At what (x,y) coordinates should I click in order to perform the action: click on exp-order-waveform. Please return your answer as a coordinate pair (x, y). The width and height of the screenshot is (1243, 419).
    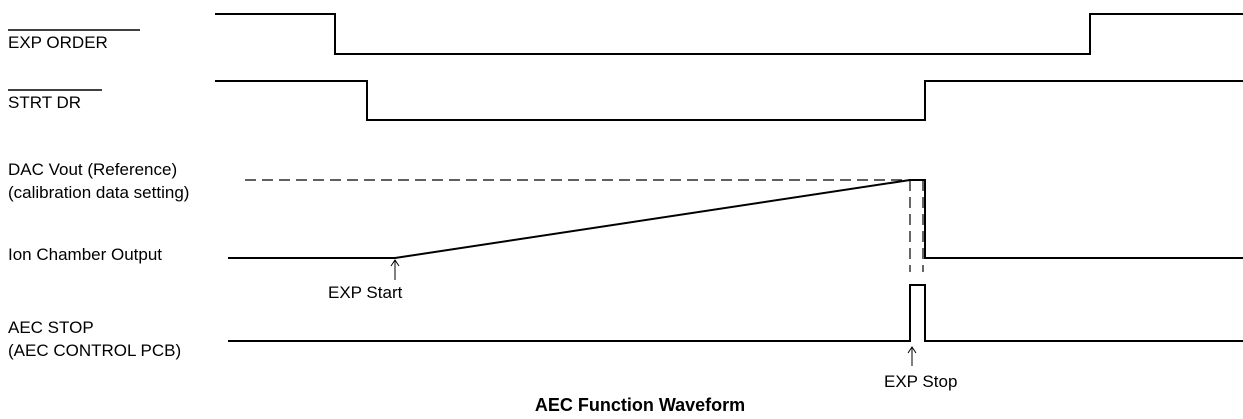
    Looking at the image, I should click on (729, 34).